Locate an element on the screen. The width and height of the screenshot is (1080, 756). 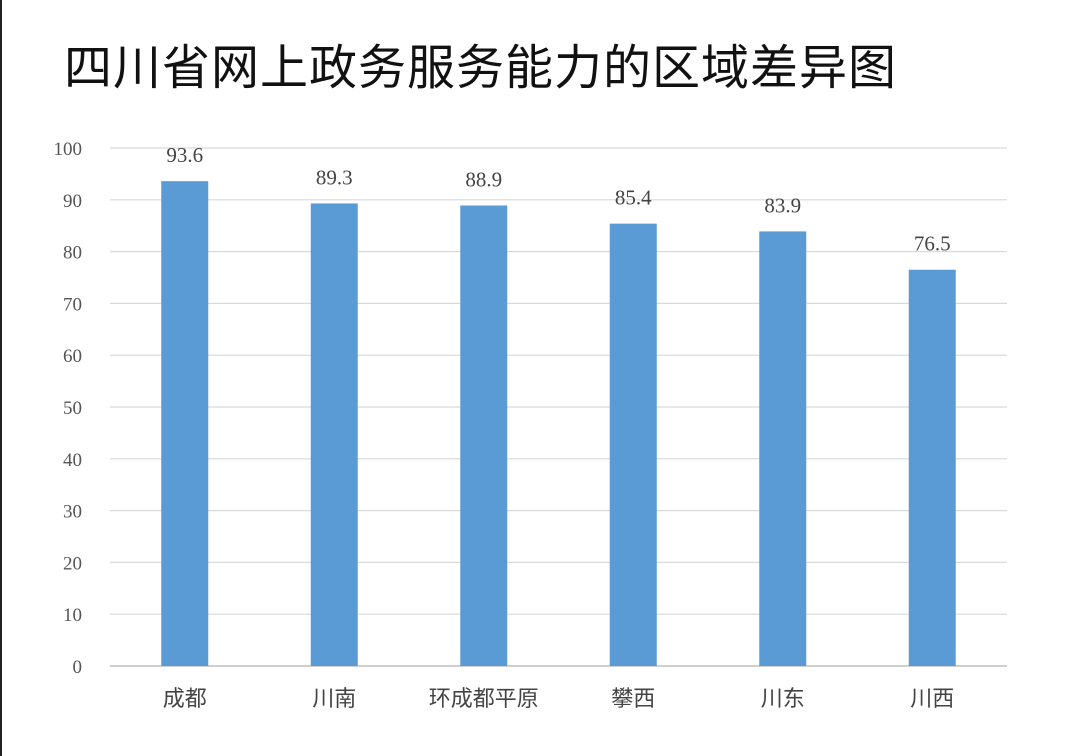
chart-title: 四川省网上政务服务能力的区域差异图 is located at coordinates (481, 68).